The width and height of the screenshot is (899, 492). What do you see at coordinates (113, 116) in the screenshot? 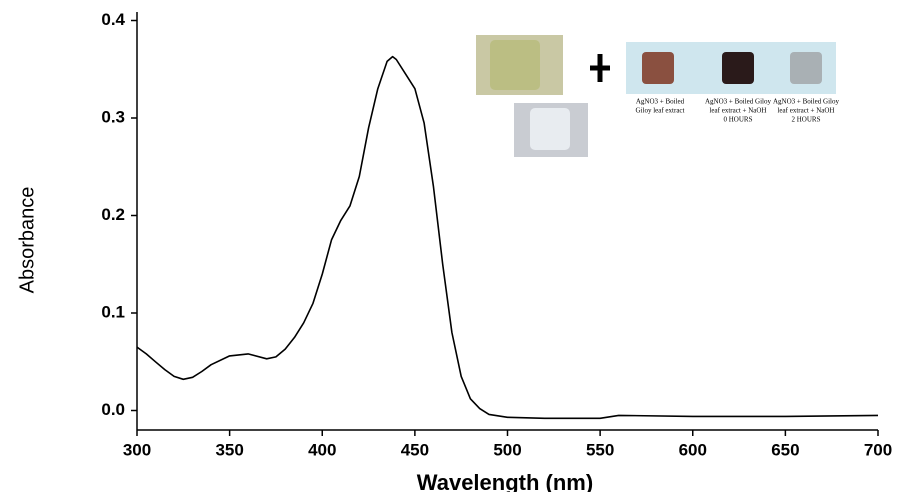
I see `y-tick-label: 0.3` at bounding box center [113, 116].